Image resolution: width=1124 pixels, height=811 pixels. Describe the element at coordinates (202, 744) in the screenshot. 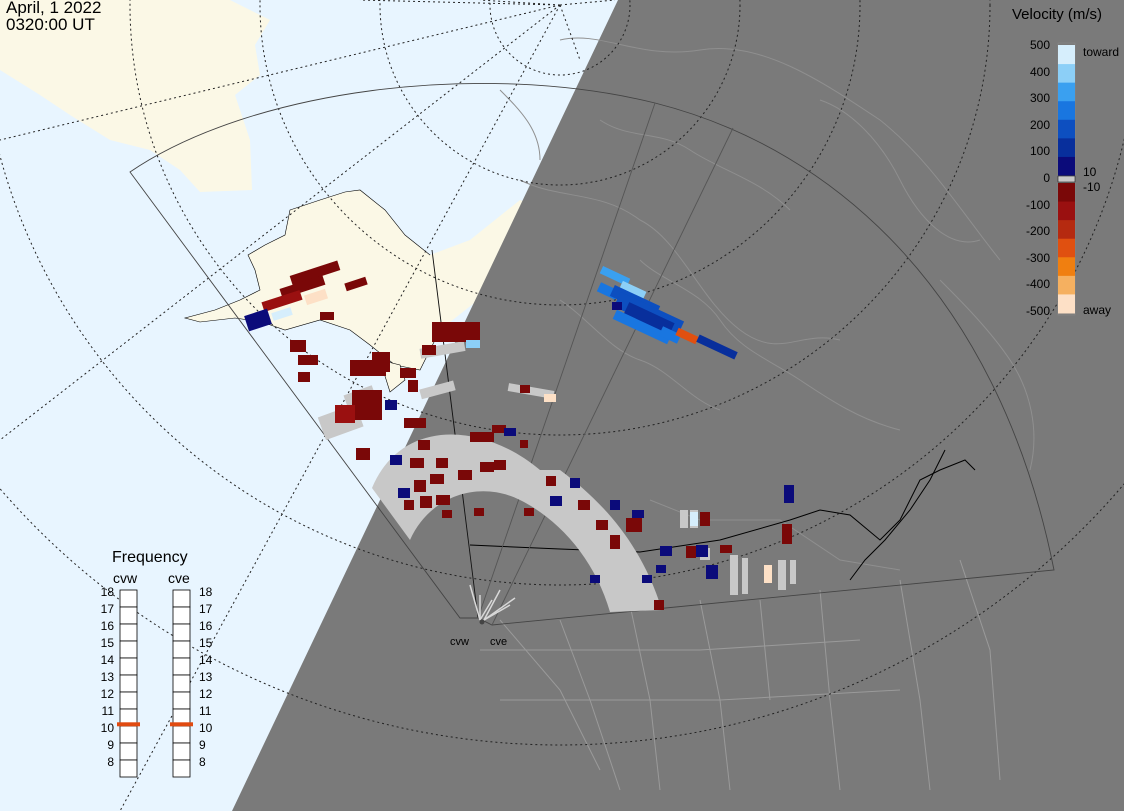

I see `frequency-label-right: 9` at that location.